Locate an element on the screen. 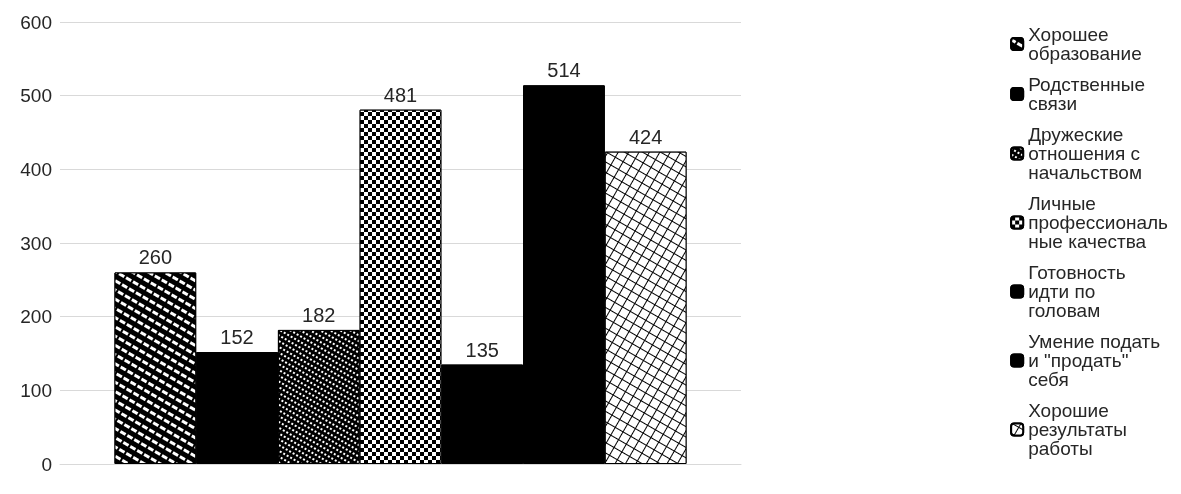  legend-label: Личные профессиональные качества is located at coordinates (1098, 222).